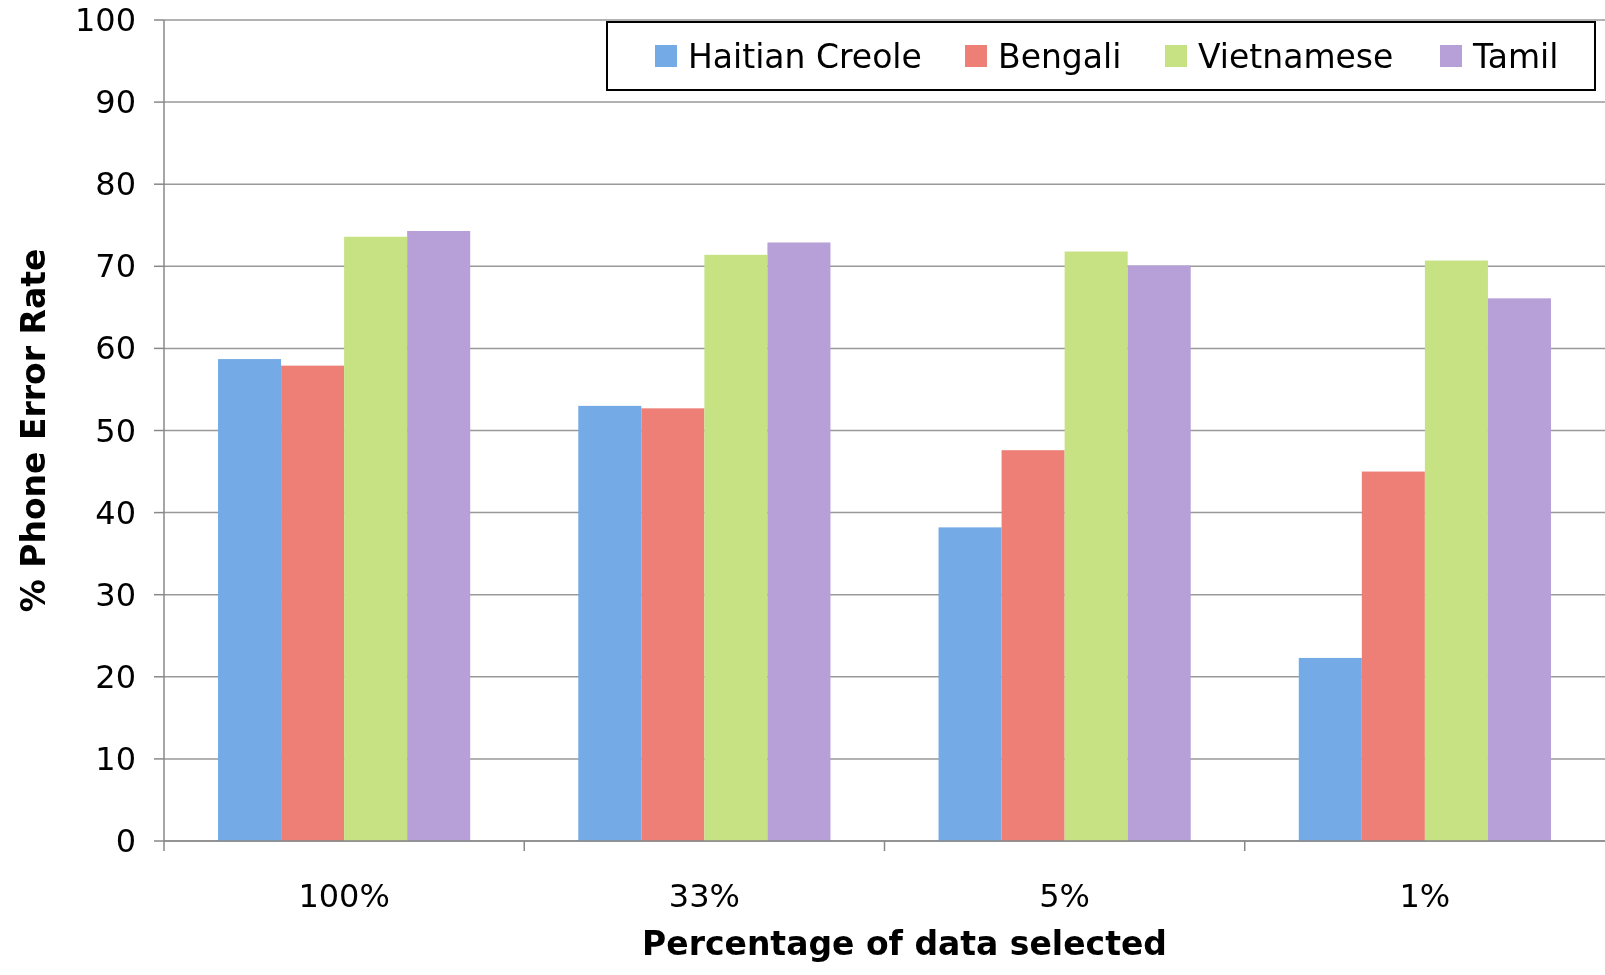 The height and width of the screenshot is (975, 1605). What do you see at coordinates (904, 943) in the screenshot?
I see `x-axis-title: Percentage of data selected` at bounding box center [904, 943].